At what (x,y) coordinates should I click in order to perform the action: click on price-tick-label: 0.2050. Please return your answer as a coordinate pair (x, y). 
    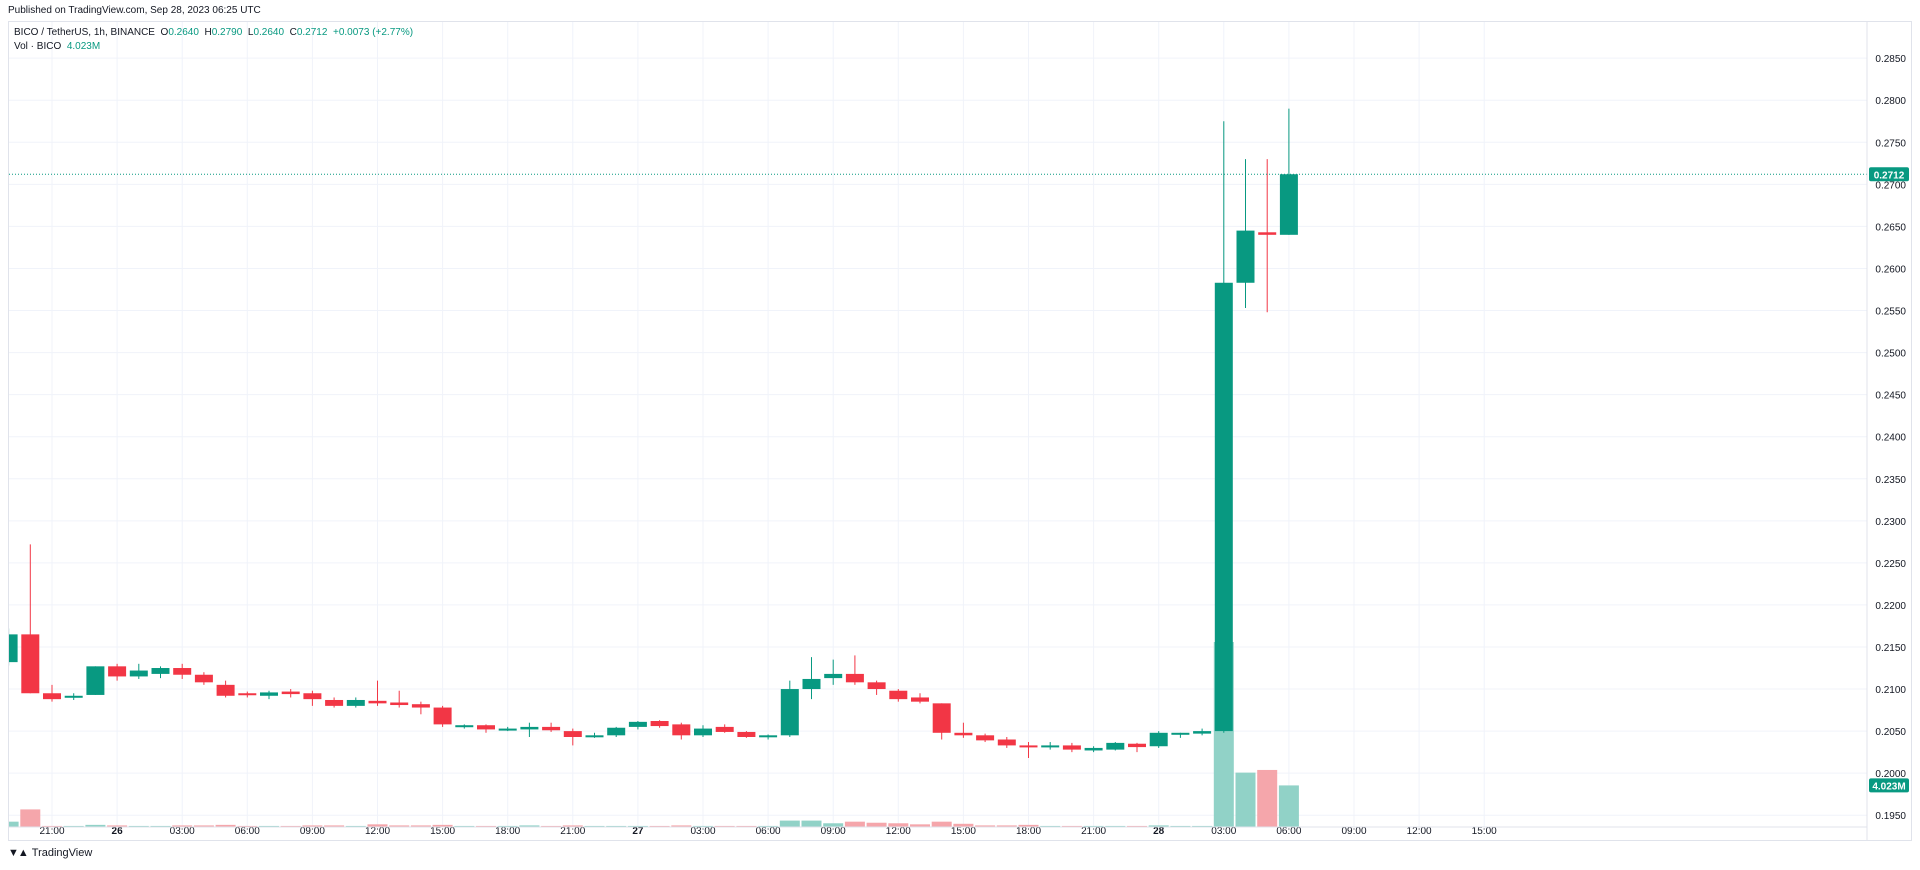
    Looking at the image, I should click on (1890, 732).